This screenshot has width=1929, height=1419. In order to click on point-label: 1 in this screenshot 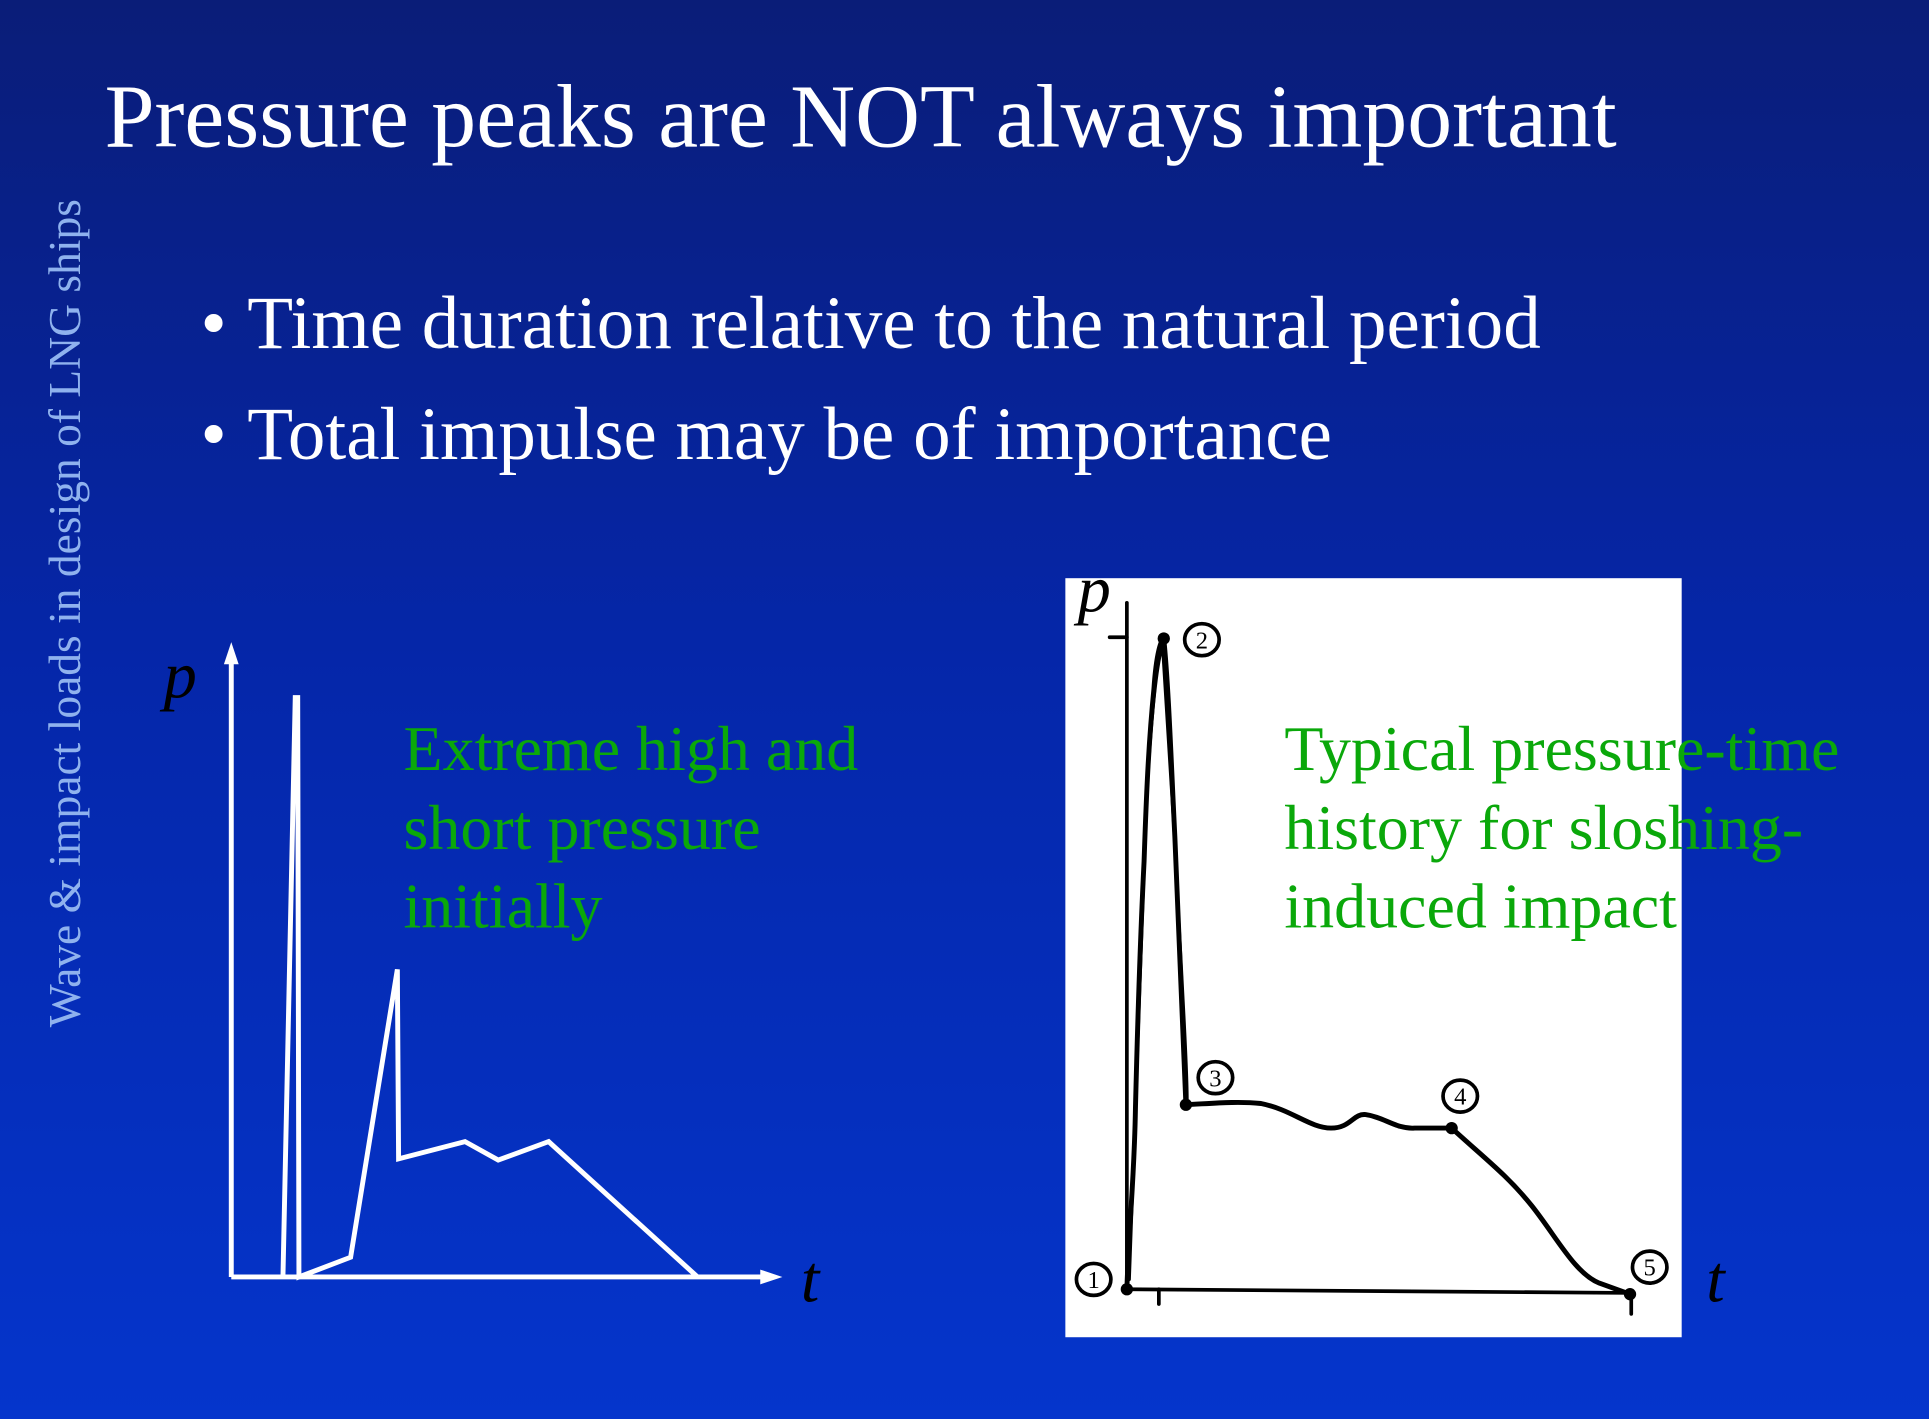, I will do `click(1093, 1280)`.